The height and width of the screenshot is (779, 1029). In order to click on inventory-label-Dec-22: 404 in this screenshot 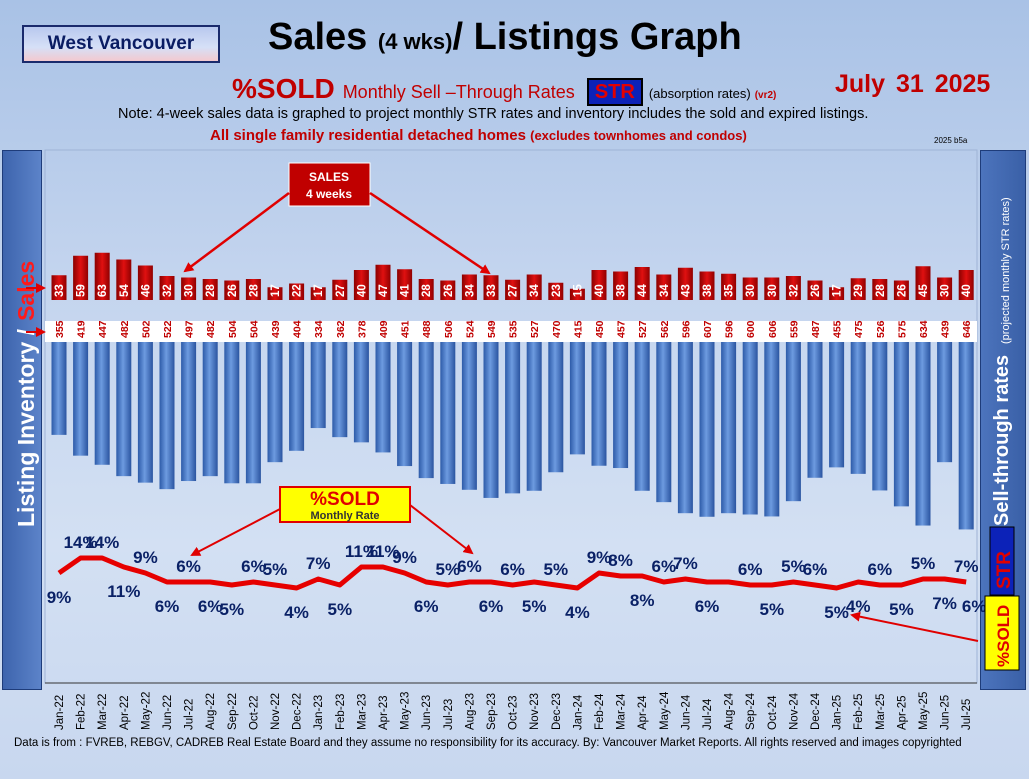, I will do `click(298, 329)`.